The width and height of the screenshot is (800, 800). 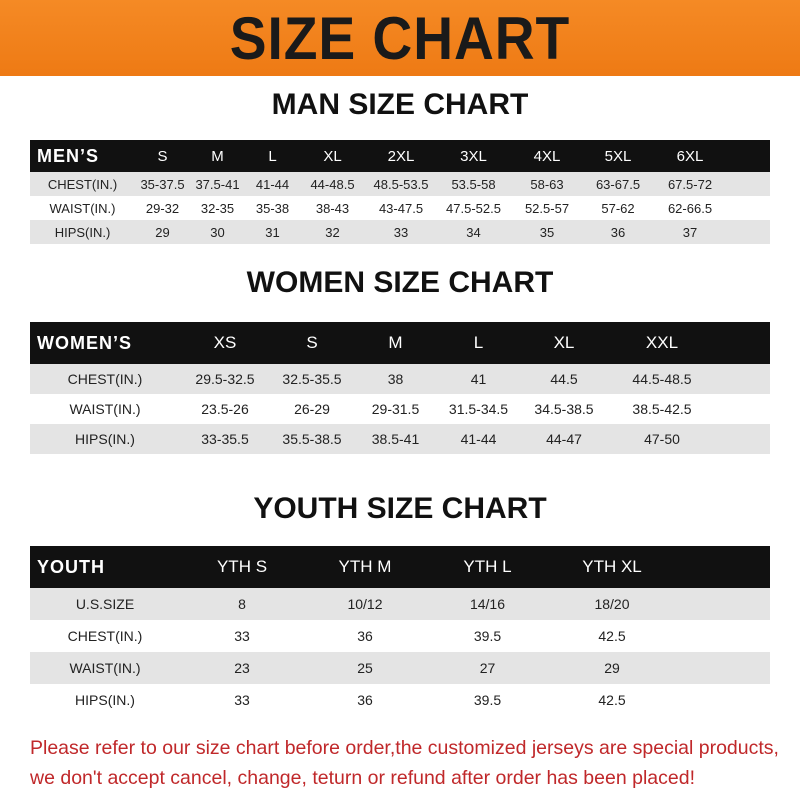 I want to click on table-header-label: MEN’S, so click(x=68, y=155).